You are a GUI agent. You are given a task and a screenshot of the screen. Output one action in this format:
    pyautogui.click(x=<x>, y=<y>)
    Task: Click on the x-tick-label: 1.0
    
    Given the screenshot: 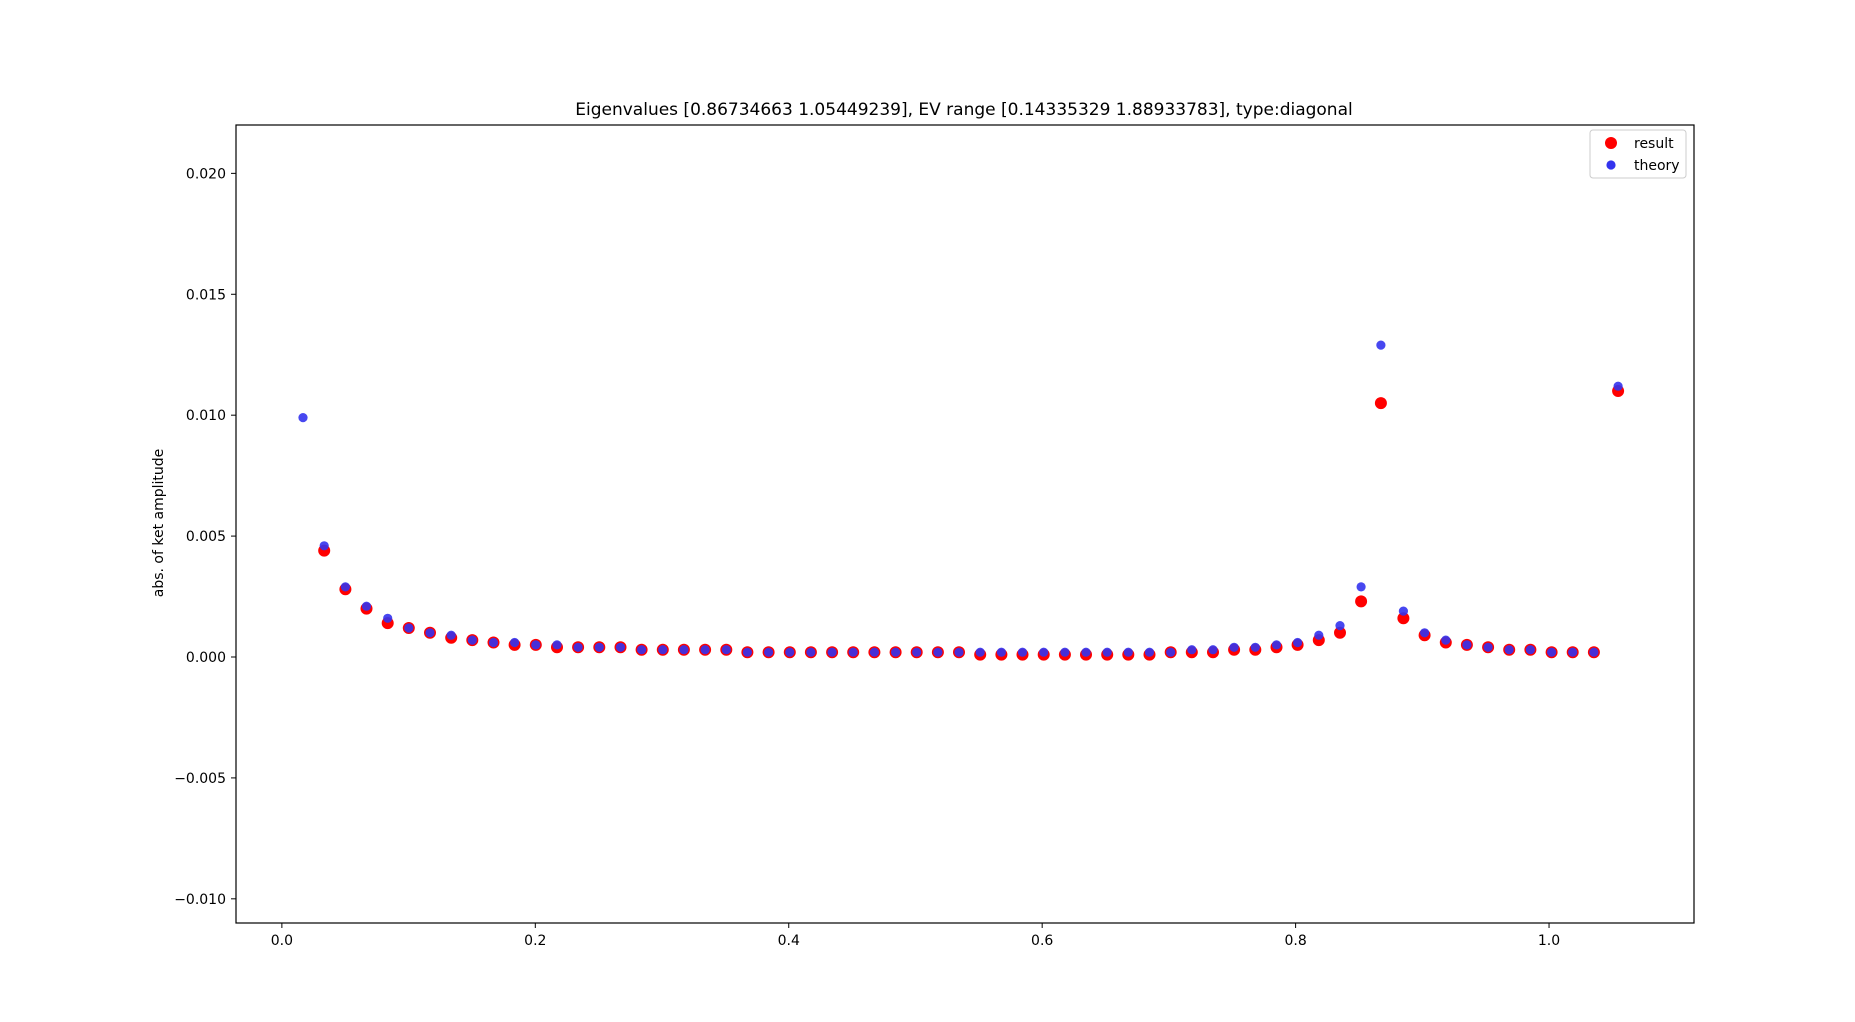 What is the action you would take?
    pyautogui.click(x=1549, y=941)
    